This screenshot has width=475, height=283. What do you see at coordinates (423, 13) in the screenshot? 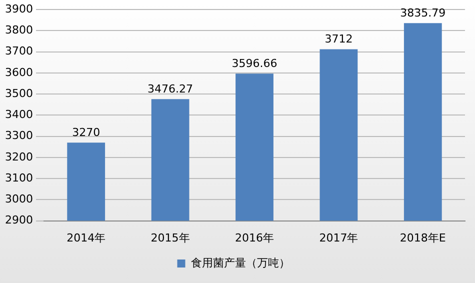
I see `data-label: 3835.79` at bounding box center [423, 13].